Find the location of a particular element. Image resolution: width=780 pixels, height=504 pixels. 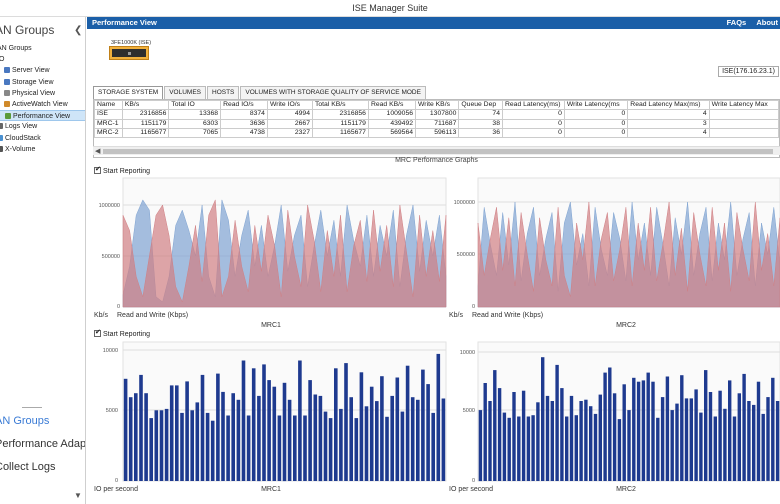

dropdown-arrow-icon: ▼ is located at coordinates (78, 495).